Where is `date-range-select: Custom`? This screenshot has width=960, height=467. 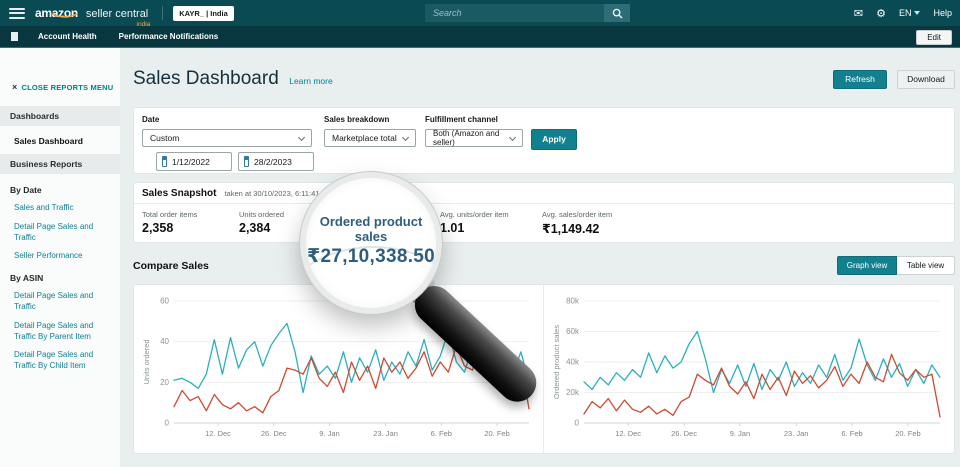
date-range-select: Custom is located at coordinates (227, 138).